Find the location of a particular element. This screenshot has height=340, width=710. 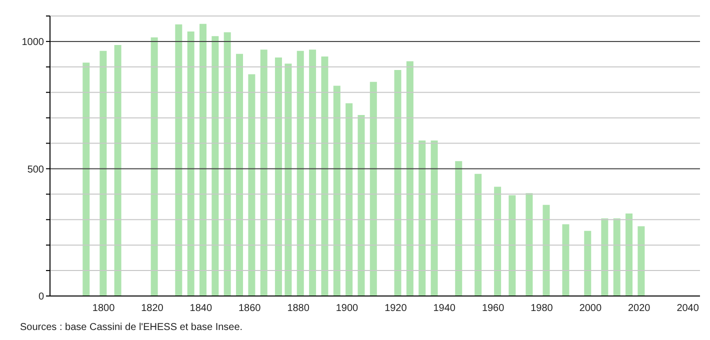

x-tick-label: 1860 is located at coordinates (250, 308).